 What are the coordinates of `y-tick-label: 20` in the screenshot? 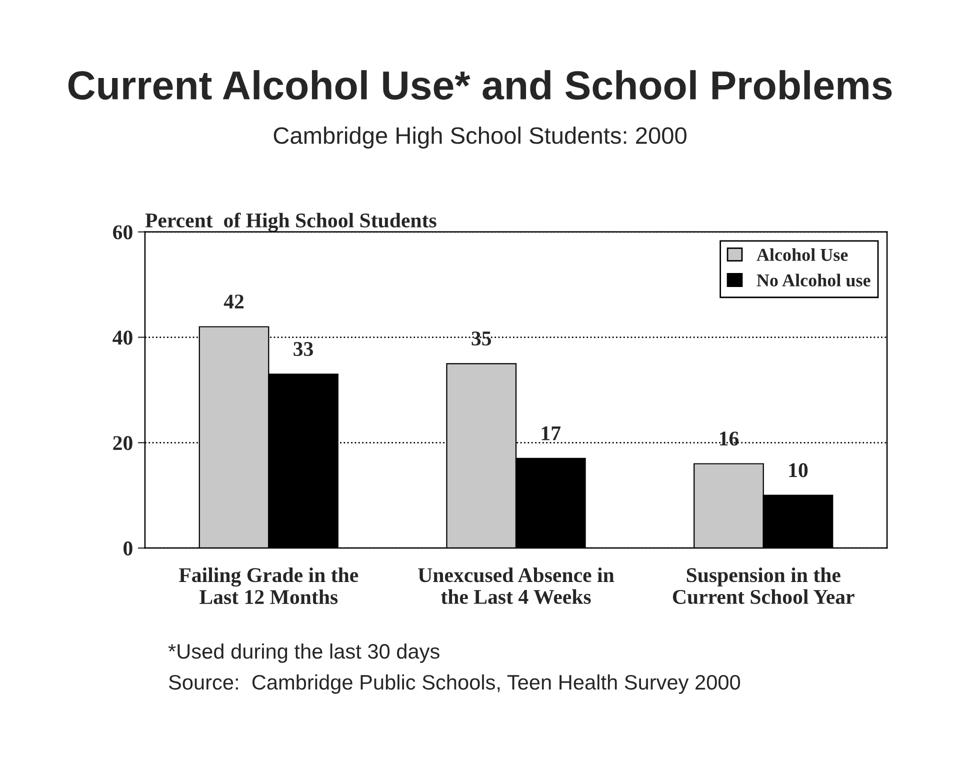 It's located at (122, 443).